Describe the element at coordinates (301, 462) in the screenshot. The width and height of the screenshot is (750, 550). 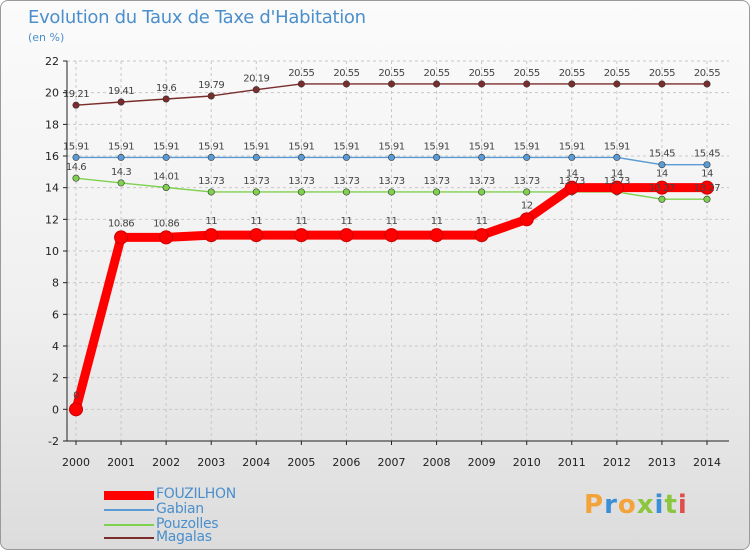
I see `x-tick-label: 2005` at that location.